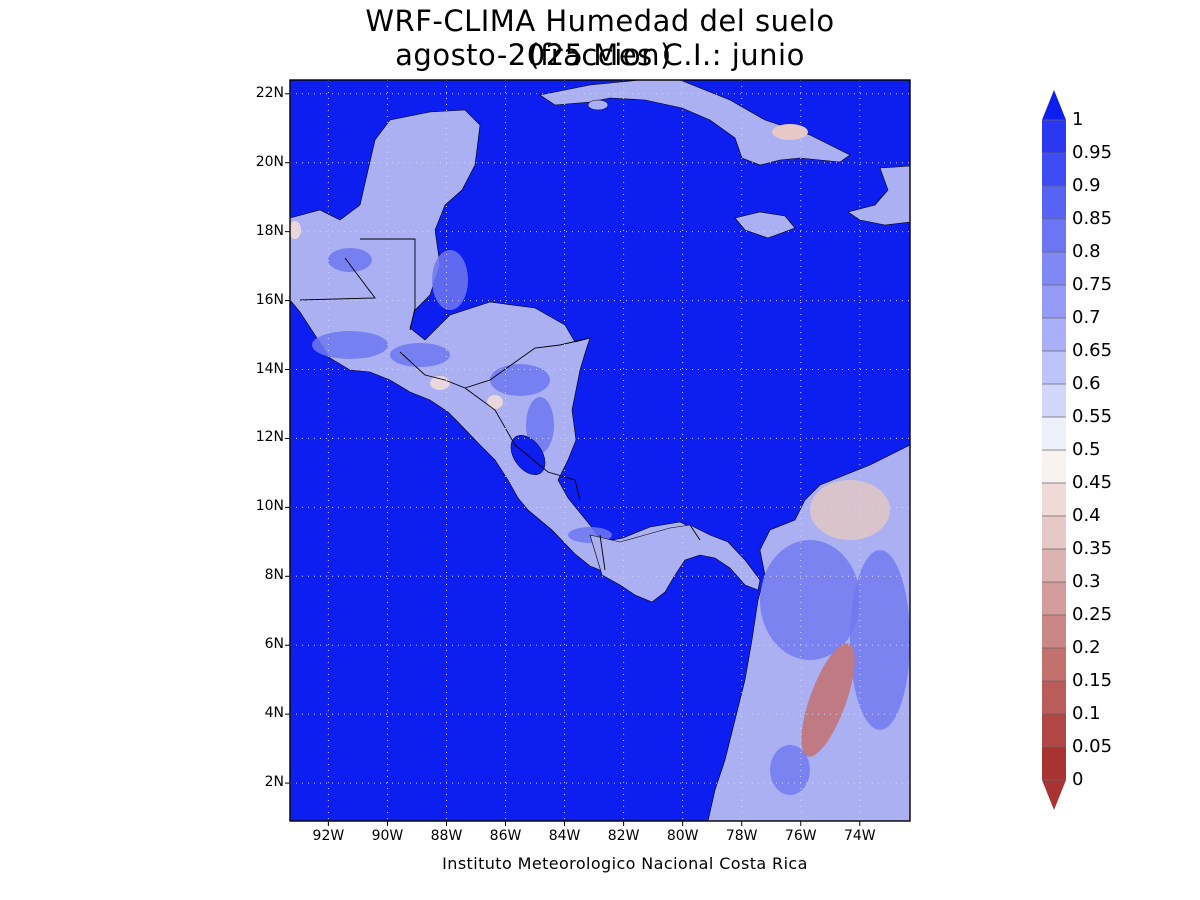  Describe the element at coordinates (269, 230) in the screenshot. I see `lat-label: 18N` at that location.